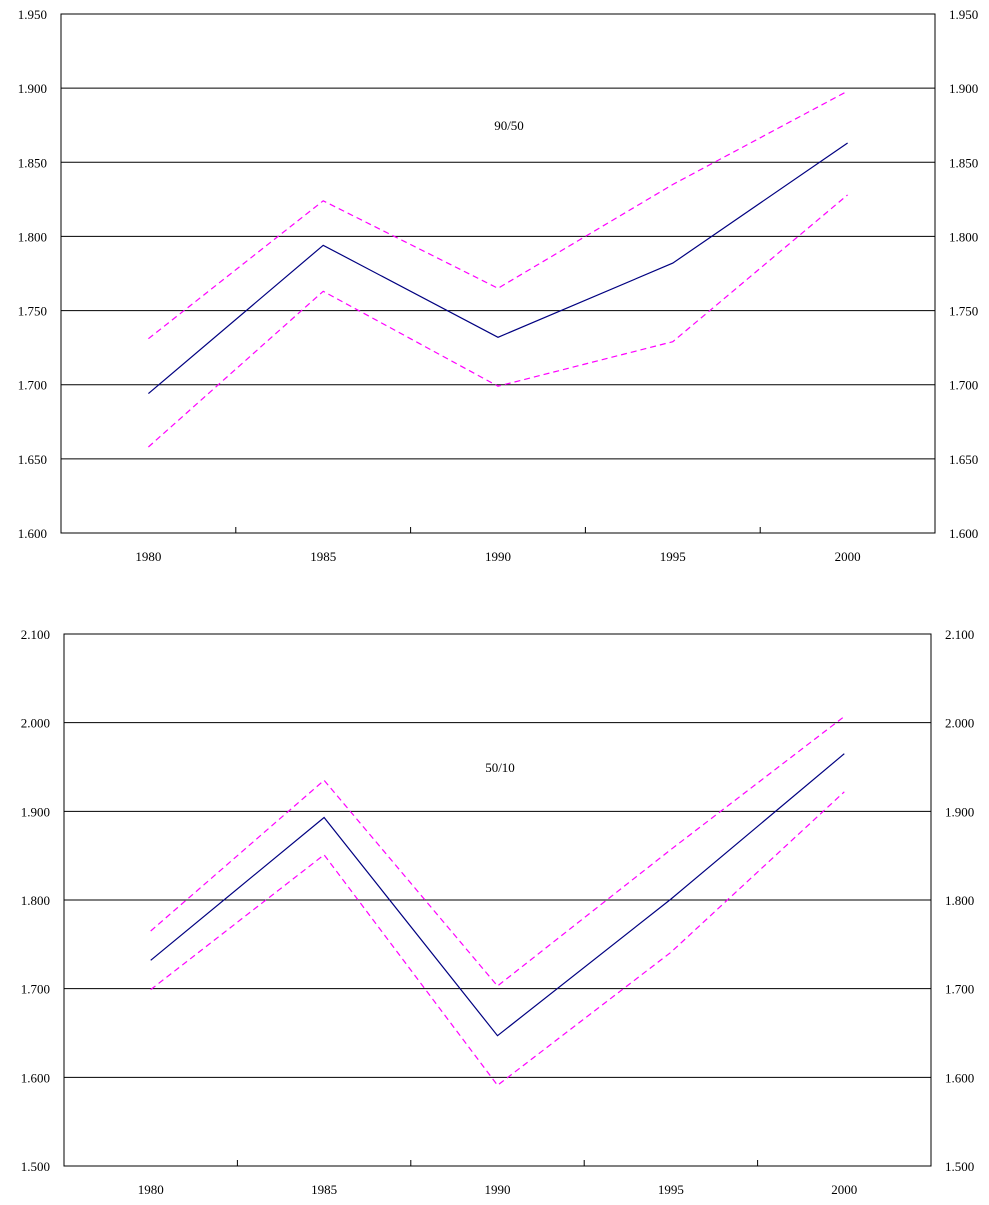 The image size is (989, 1205). Describe the element at coordinates (498, 268) in the screenshot. I see `series-line-solid` at that location.